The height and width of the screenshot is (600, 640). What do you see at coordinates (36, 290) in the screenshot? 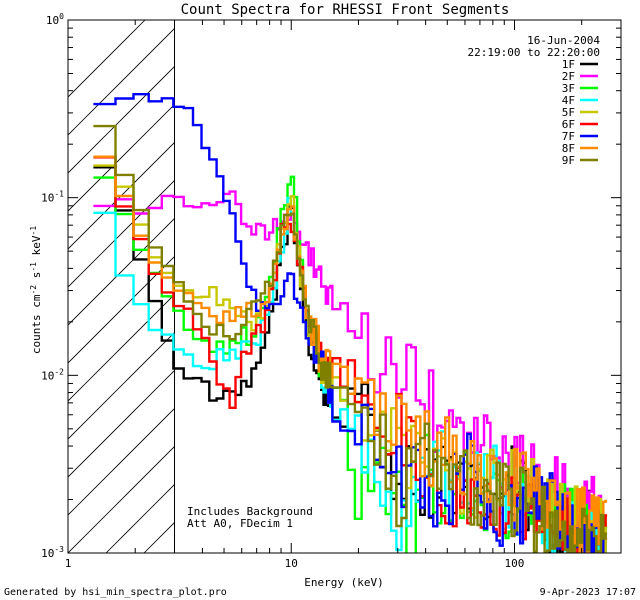
I see `y-axis-label: counts cm-2 s-1 keV-1` at bounding box center [36, 290].